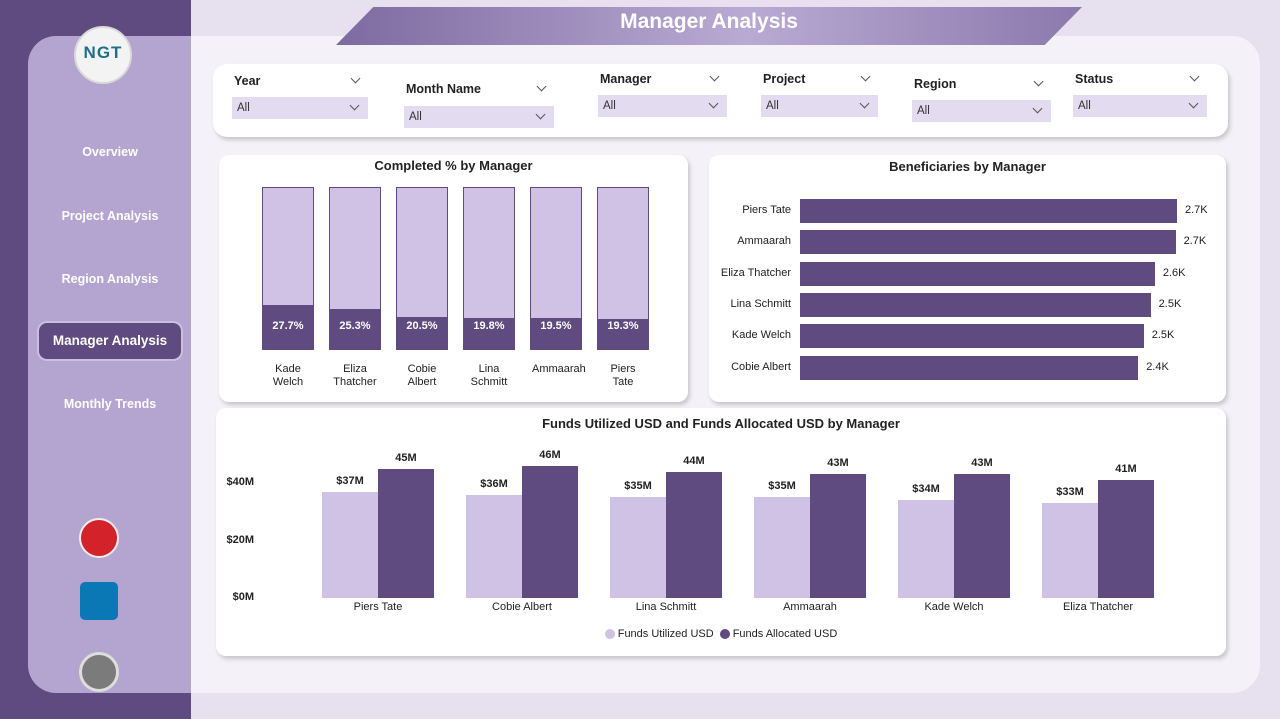 Image resolution: width=1280 pixels, height=719 pixels. I want to click on legend-label: Funds Allocated USD, so click(785, 634).